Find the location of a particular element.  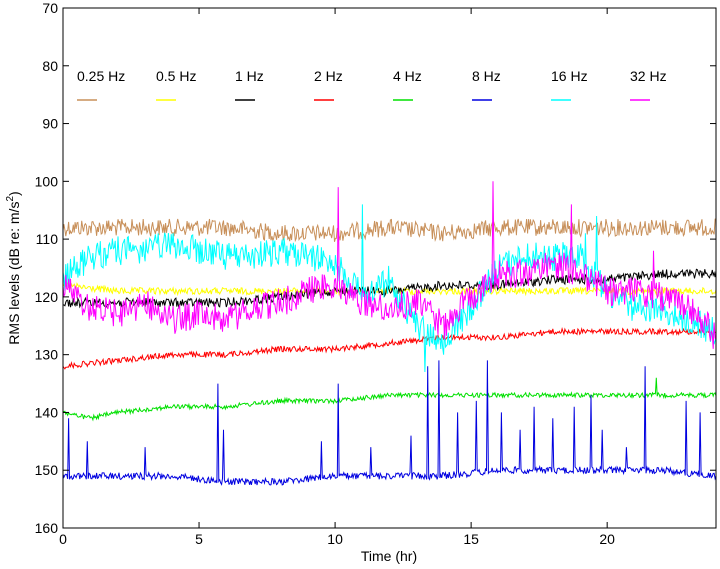

y-tick-label: 160 is located at coordinates (47, 528).